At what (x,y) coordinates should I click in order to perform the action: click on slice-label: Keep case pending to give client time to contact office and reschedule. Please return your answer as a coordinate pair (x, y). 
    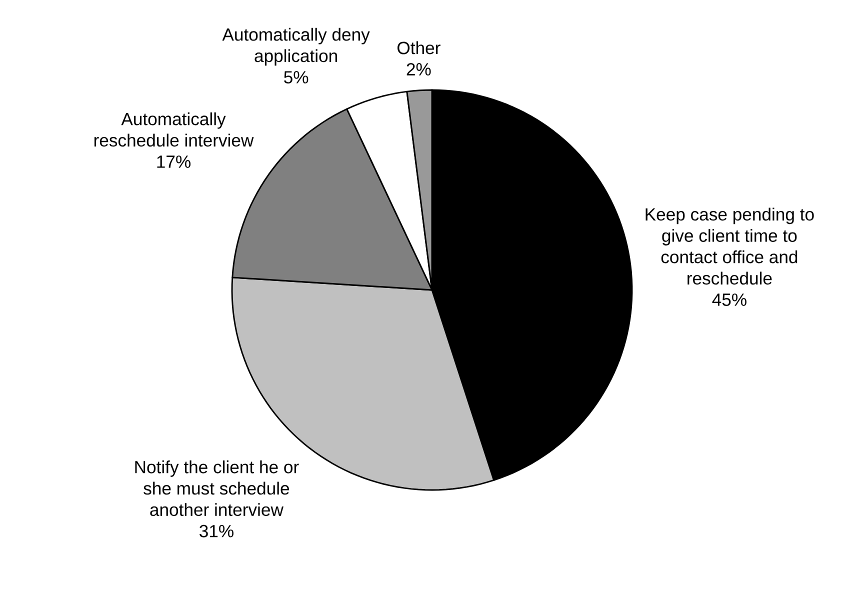
    Looking at the image, I should click on (730, 246).